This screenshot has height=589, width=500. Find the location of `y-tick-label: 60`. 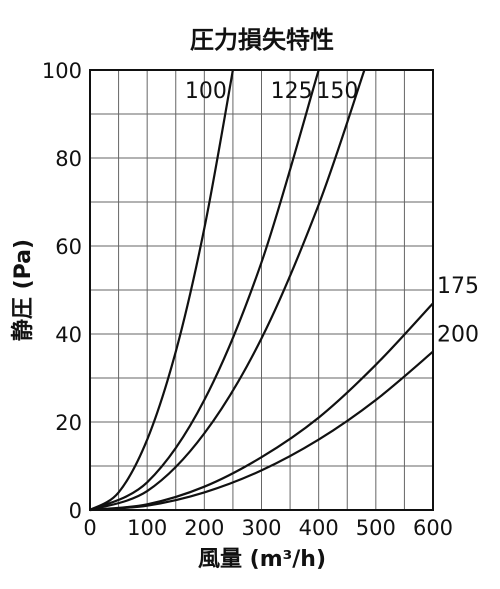

y-tick-label: 60 is located at coordinates (68, 247).